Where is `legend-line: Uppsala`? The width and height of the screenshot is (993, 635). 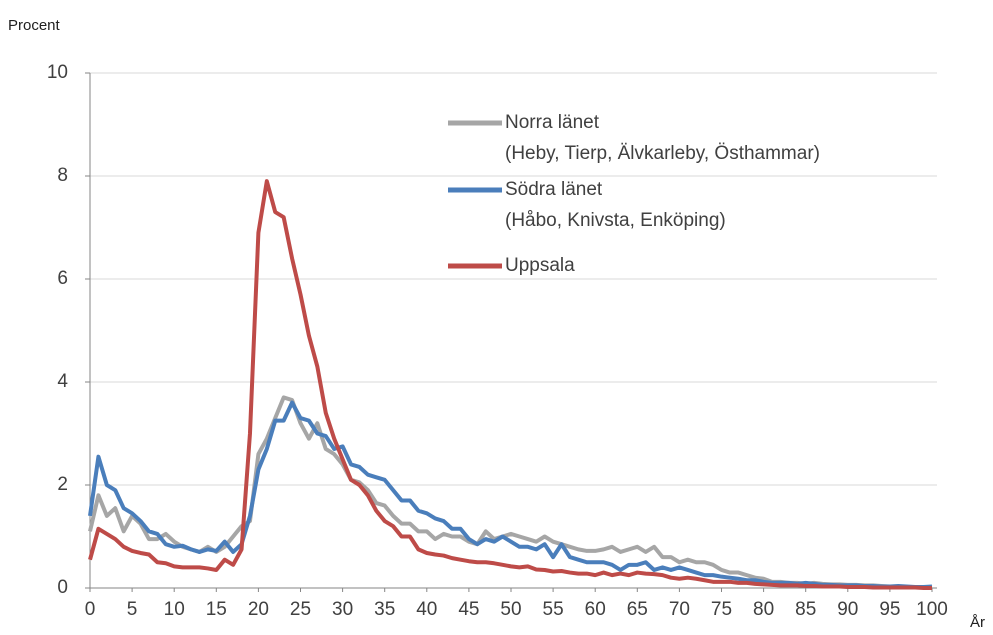 legend-line: Uppsala is located at coordinates (540, 265).